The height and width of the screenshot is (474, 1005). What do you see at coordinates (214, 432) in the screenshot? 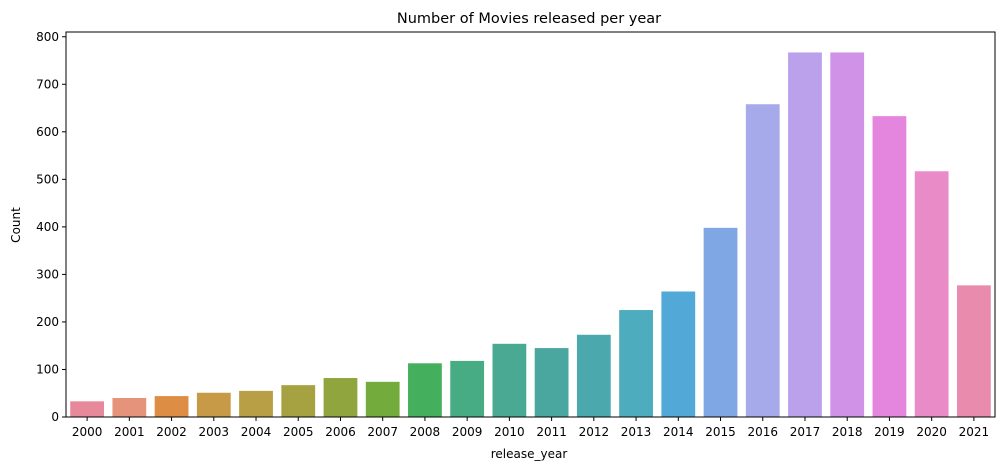
I see `x-tick-label: 2003` at bounding box center [214, 432].